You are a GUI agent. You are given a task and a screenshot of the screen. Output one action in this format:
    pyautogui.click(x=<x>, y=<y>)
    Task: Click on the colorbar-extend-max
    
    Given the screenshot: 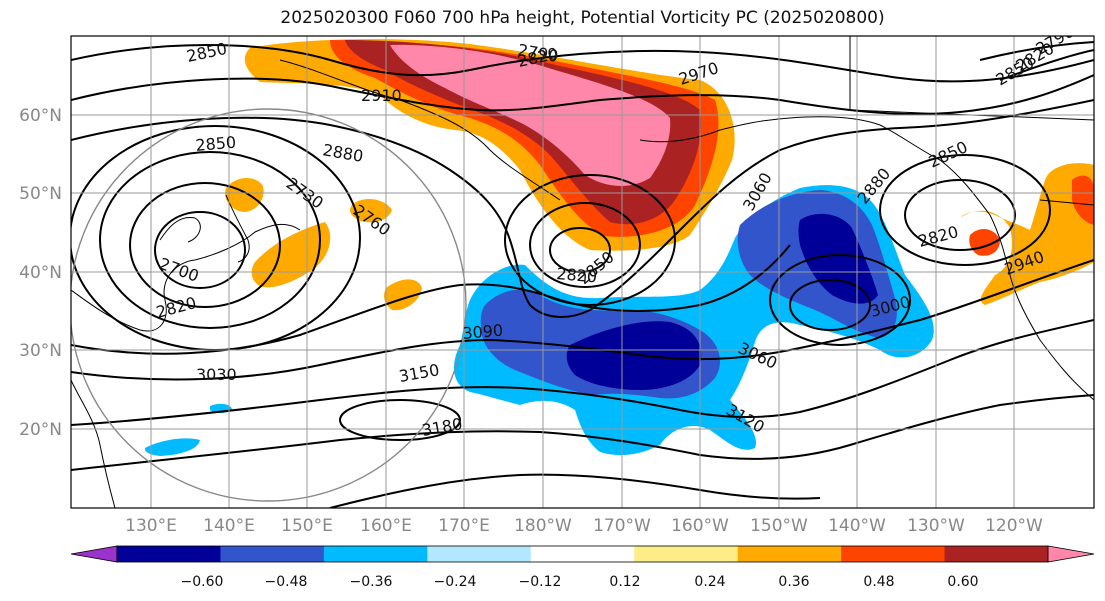 What is the action you would take?
    pyautogui.click(x=1071, y=554)
    